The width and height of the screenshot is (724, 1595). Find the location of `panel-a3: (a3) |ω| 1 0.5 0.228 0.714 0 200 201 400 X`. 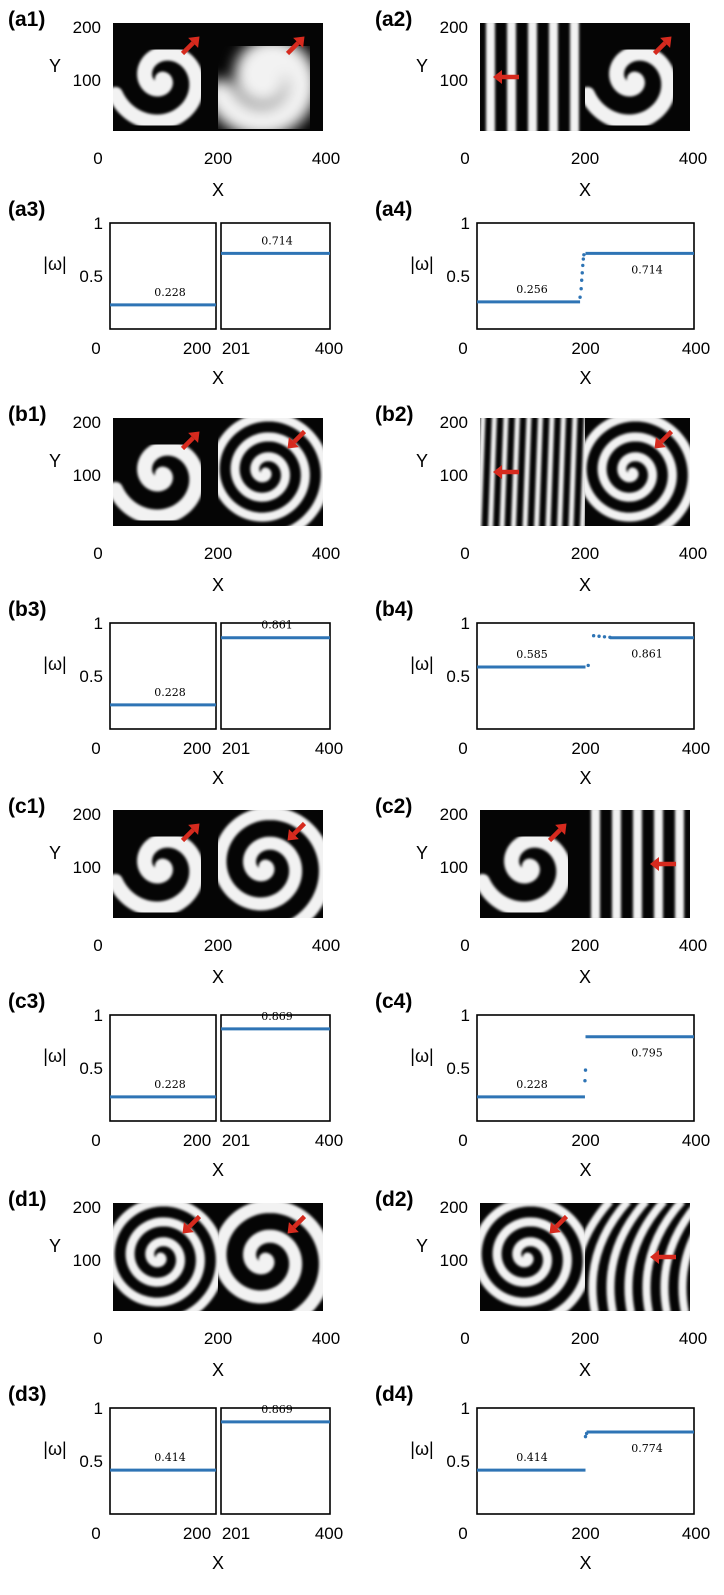

panel-a3: (a3) |ω| 1 0.5 0.228 0.714 0 200 201 400 X is located at coordinates (175, 293).